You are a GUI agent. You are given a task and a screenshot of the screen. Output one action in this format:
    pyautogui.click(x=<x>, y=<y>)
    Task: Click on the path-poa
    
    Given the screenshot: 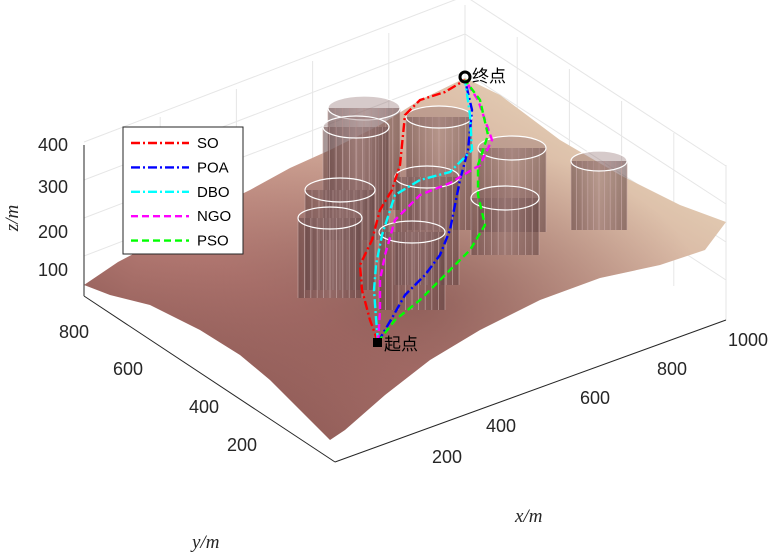 What is the action you would take?
    pyautogui.click(x=425, y=211)
    